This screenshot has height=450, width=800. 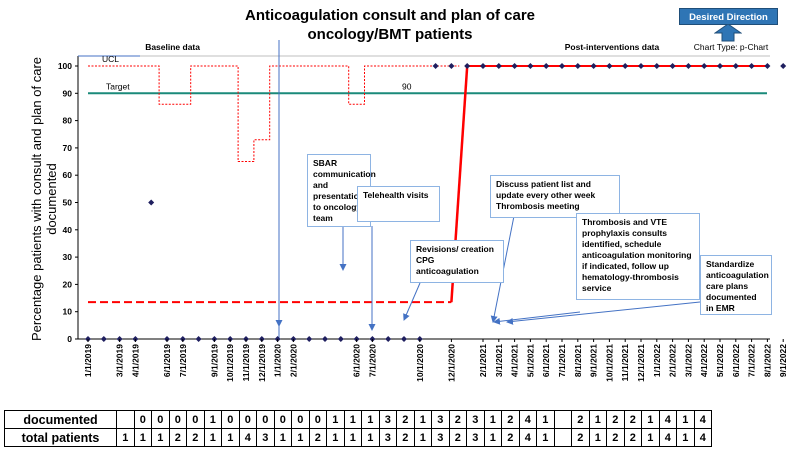 I want to click on chart-title-line2: oncology/BMT patients, so click(x=390, y=34).